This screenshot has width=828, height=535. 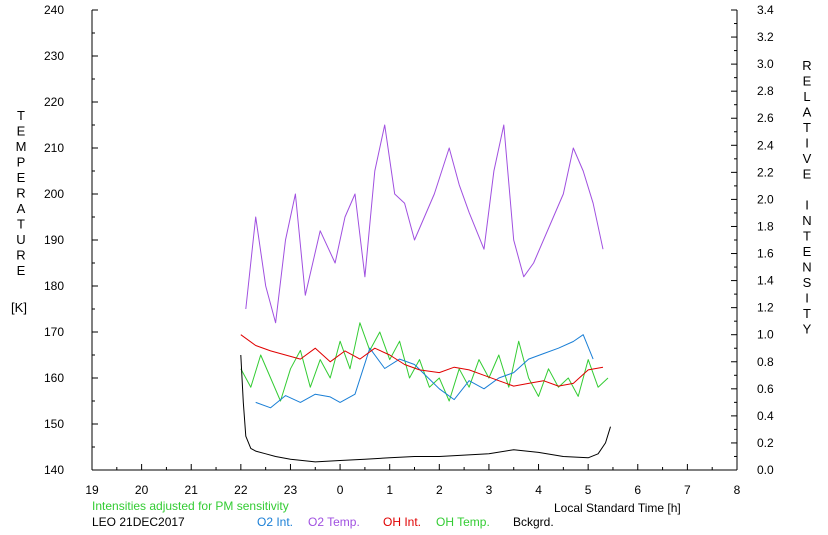 What do you see at coordinates (54, 378) in the screenshot?
I see `left-y-tick-label: 160` at bounding box center [54, 378].